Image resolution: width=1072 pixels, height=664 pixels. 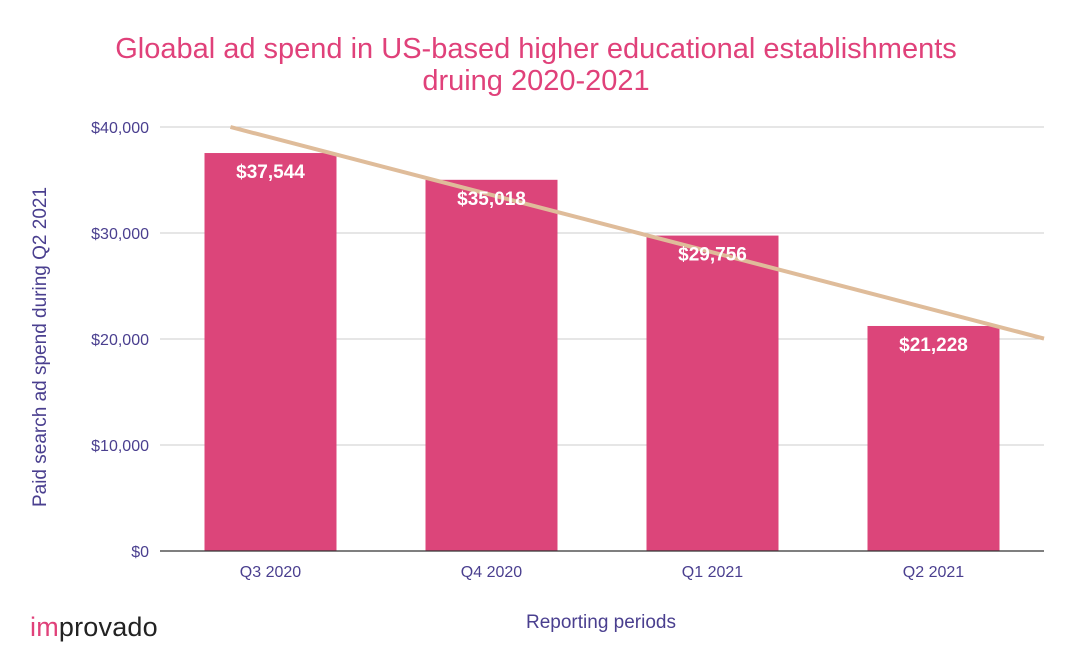 I want to click on x-tick-label: Q4 2020, so click(x=491, y=572).